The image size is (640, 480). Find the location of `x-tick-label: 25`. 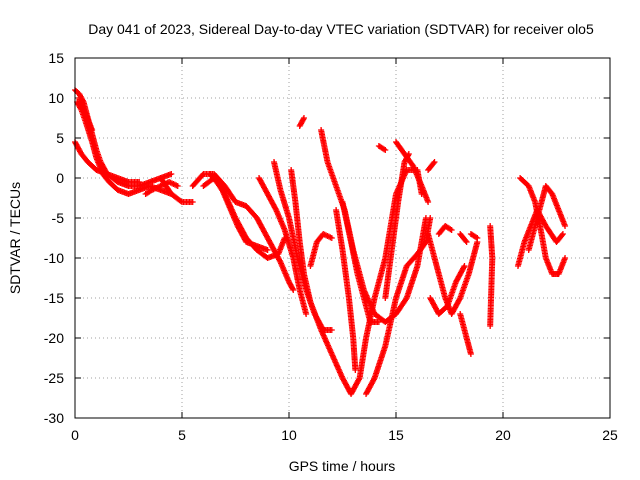

x-tick-label: 25 is located at coordinates (610, 435).